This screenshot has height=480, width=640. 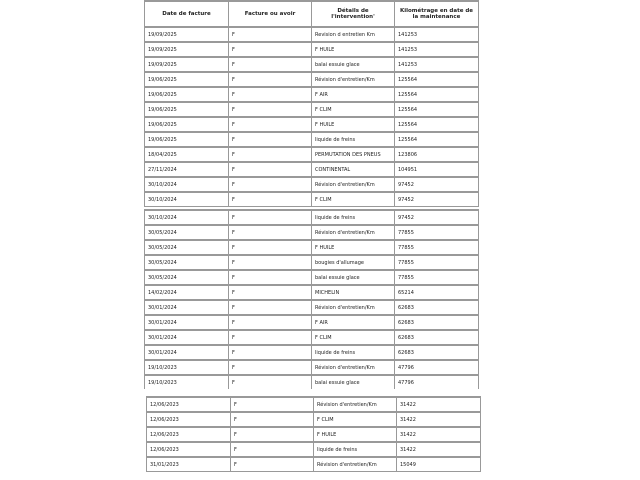 I want to click on table-row: 19/06/2025 F F HUILE 125564, so click(x=311, y=124).